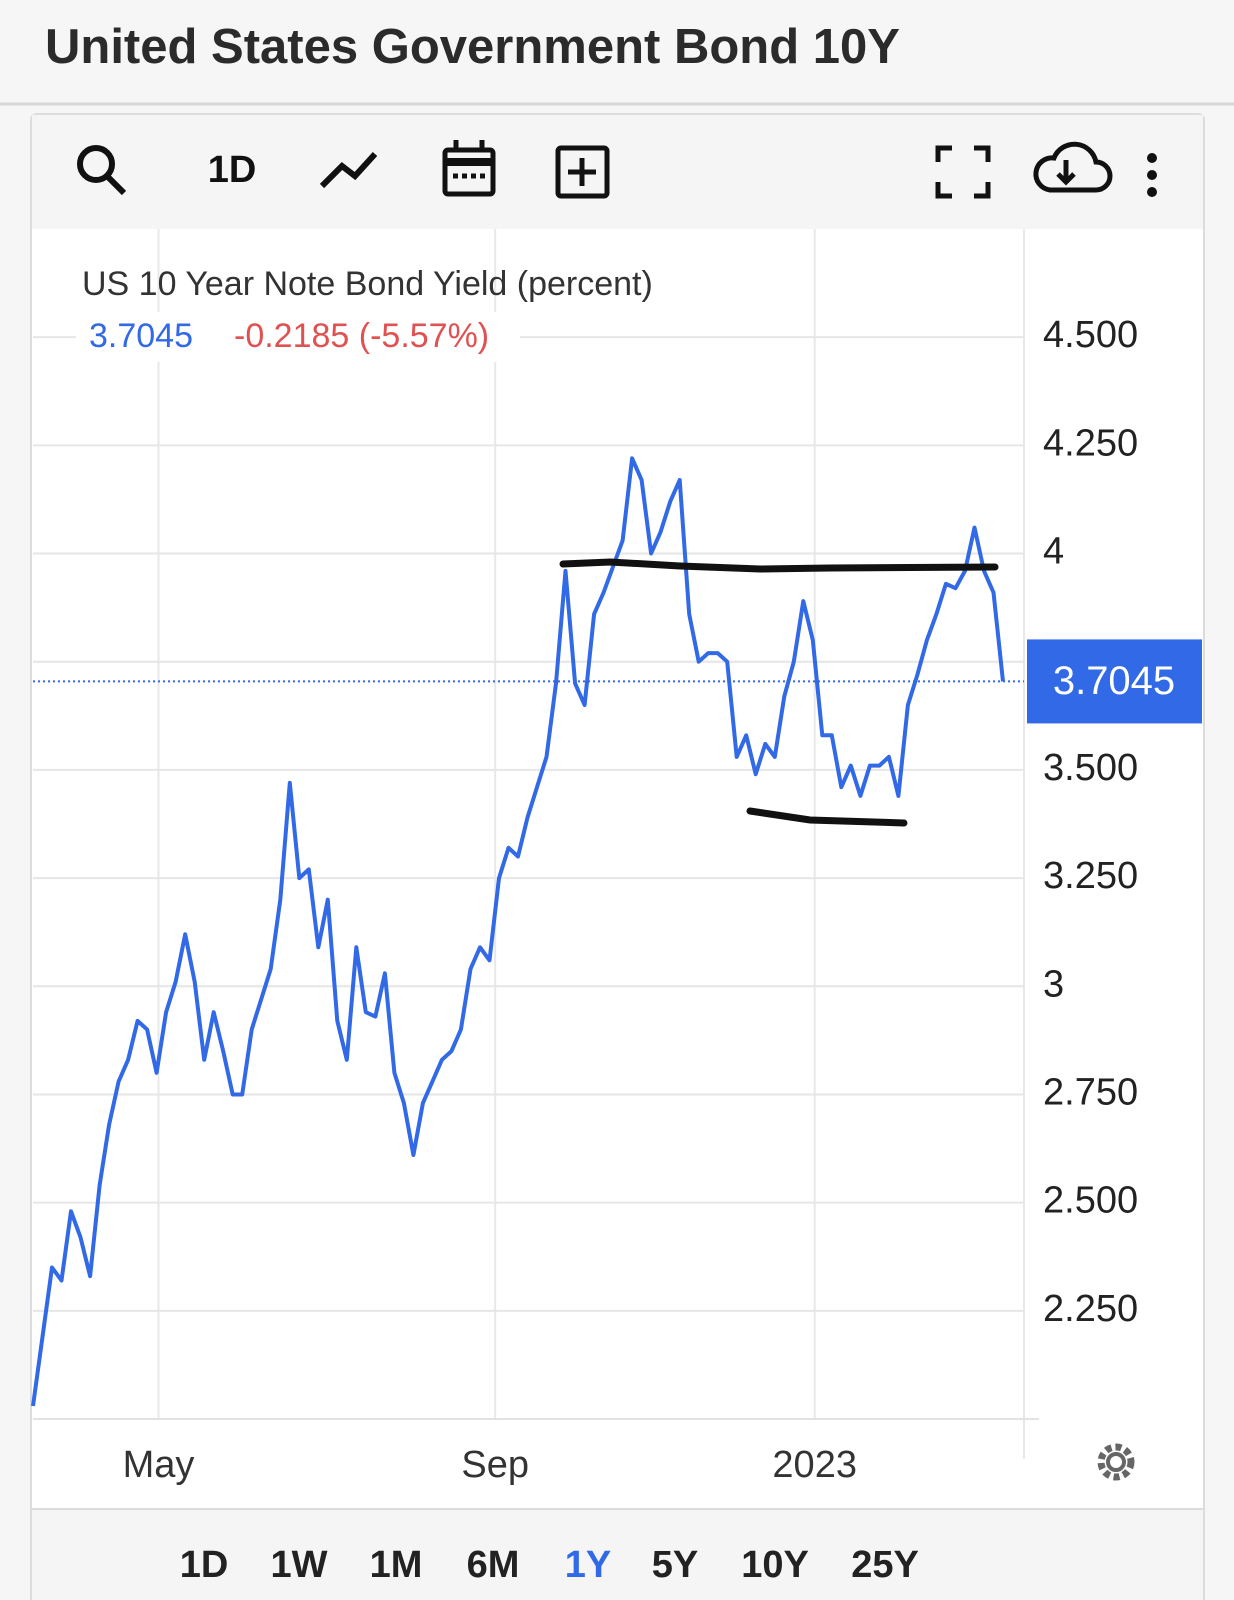 The width and height of the screenshot is (1234, 1600). I want to click on chart-type-icon, so click(348, 170).